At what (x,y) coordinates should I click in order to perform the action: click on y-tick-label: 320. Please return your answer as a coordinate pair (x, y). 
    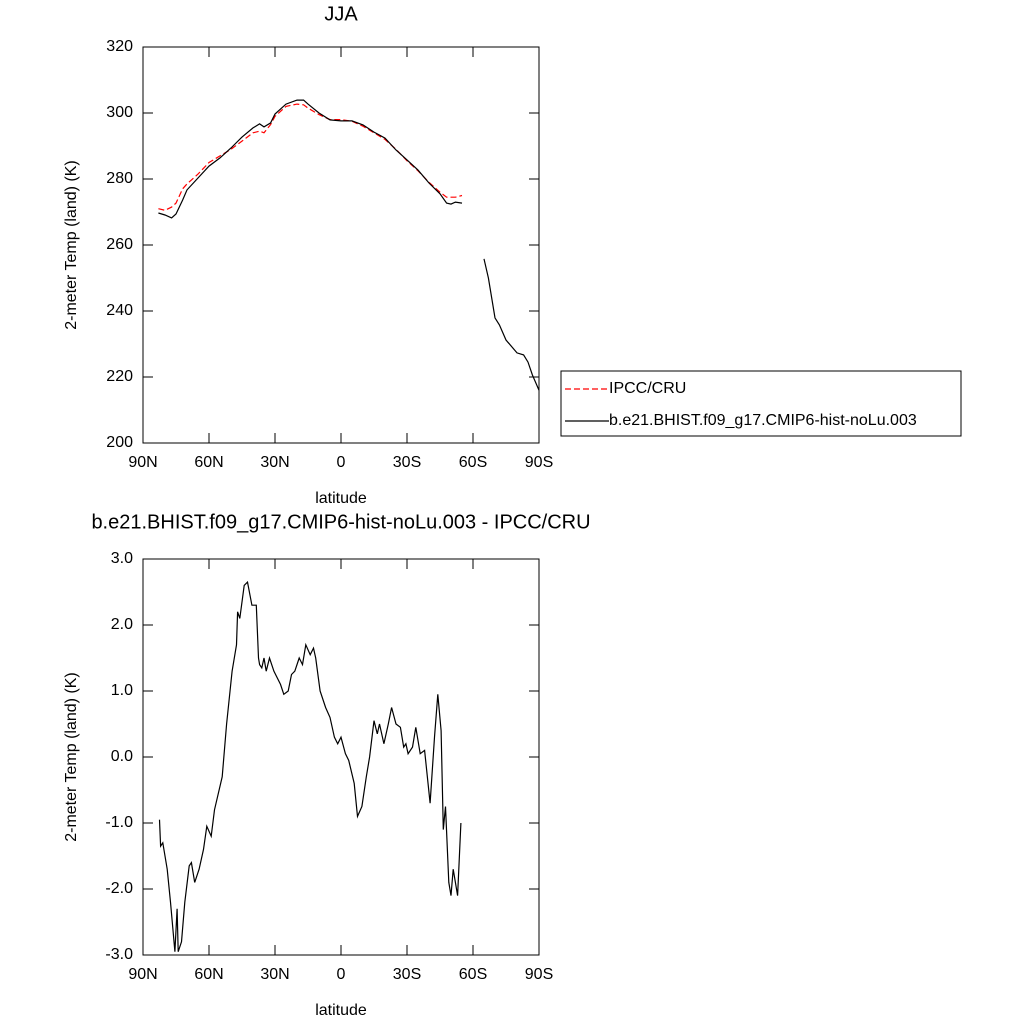
    Looking at the image, I should click on (119, 46).